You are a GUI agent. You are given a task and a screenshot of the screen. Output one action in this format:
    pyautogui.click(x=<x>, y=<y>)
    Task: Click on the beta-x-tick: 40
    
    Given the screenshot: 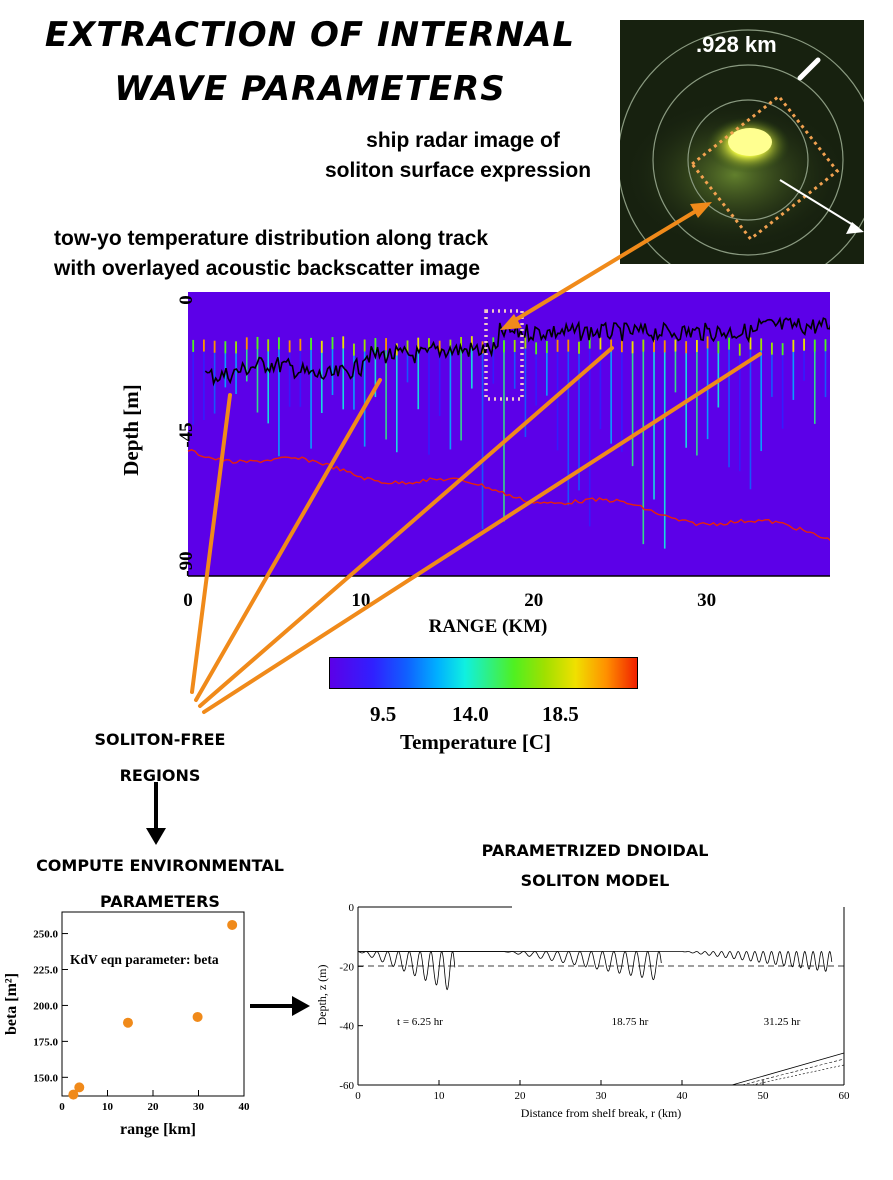 What is the action you would take?
    pyautogui.click(x=245, y=1107)
    